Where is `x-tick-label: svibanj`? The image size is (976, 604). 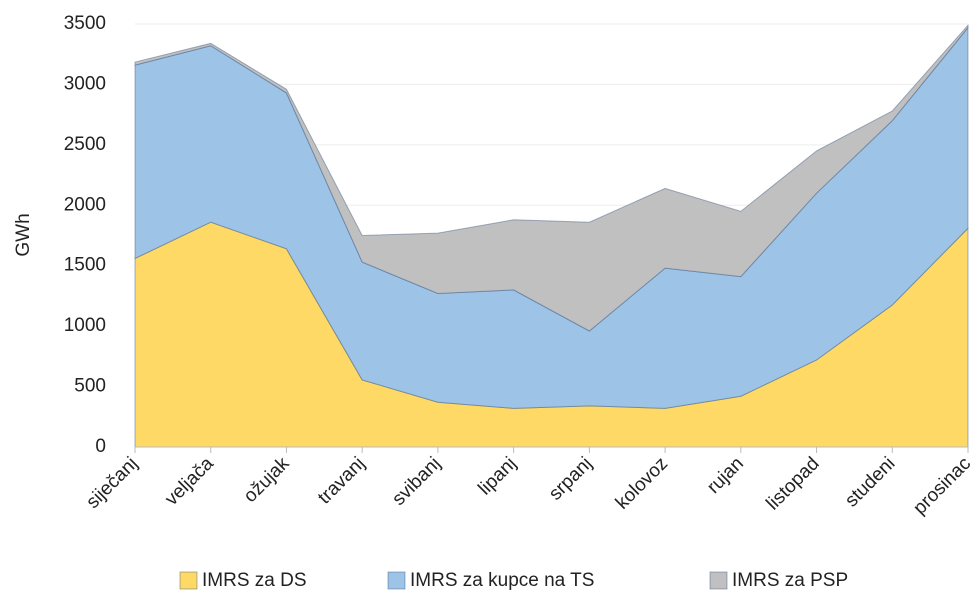 x-tick-label: svibanj is located at coordinates (416, 481).